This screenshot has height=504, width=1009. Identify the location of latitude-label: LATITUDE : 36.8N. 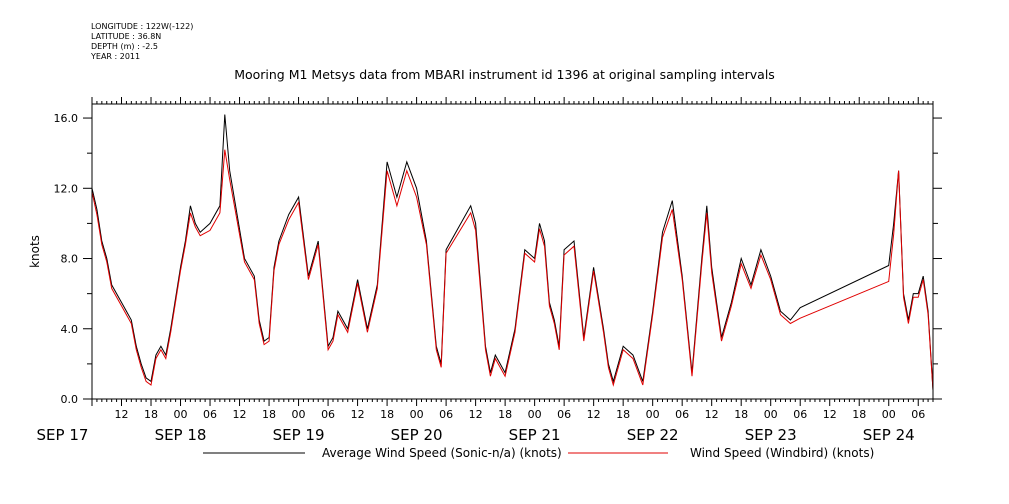
(126, 36).